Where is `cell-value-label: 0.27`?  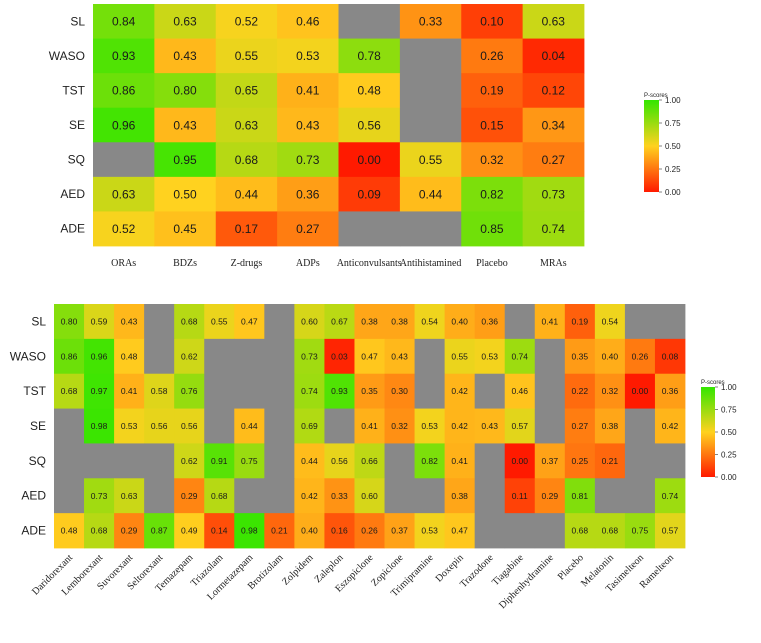 cell-value-label: 0.27 is located at coordinates (580, 426).